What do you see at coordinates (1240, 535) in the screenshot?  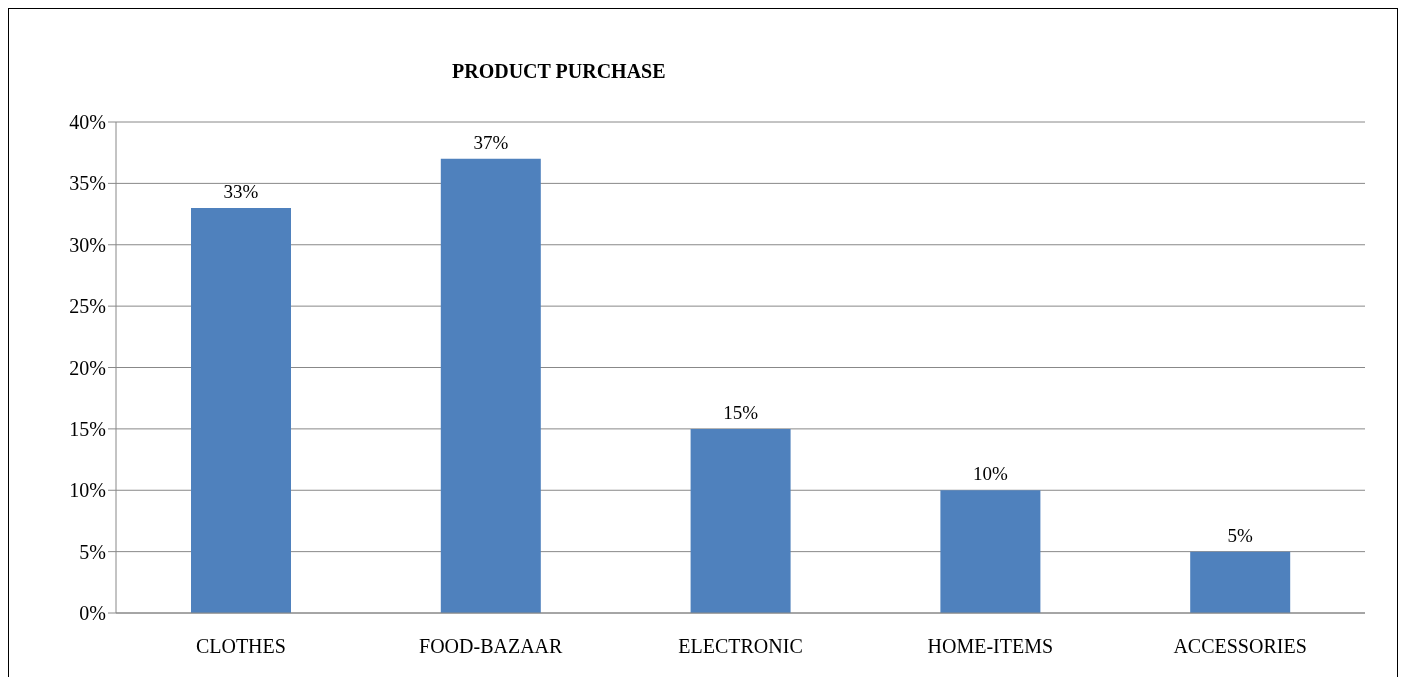 I see `data-label: 5%` at bounding box center [1240, 535].